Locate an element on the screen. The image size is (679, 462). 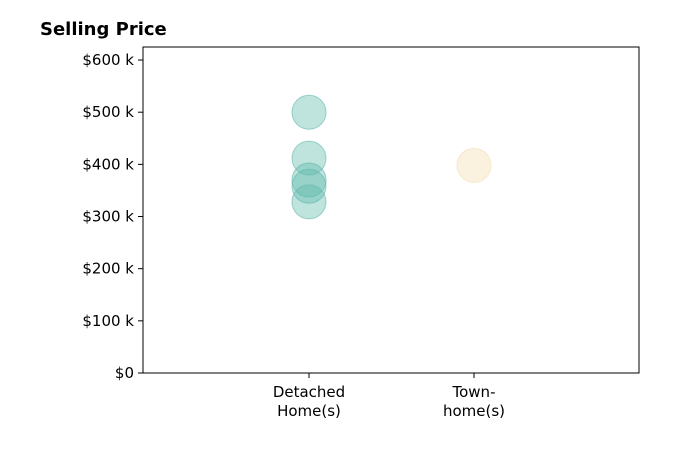
x-tick-label: Detached Home(s) is located at coordinates (309, 401).